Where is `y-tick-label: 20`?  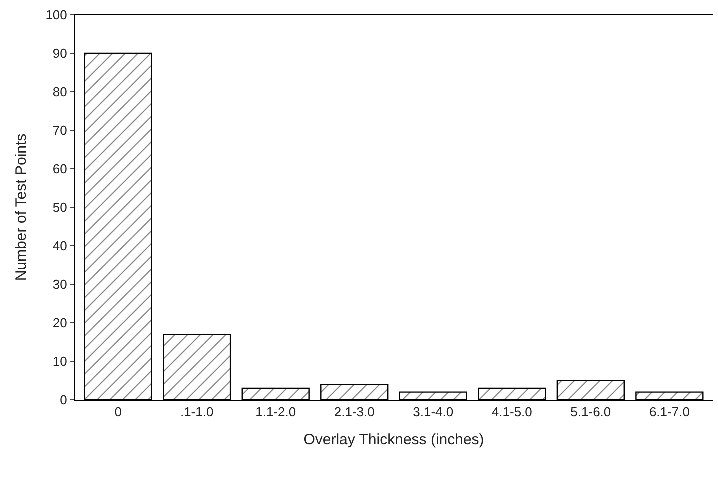 y-tick-label: 20 is located at coordinates (60, 323).